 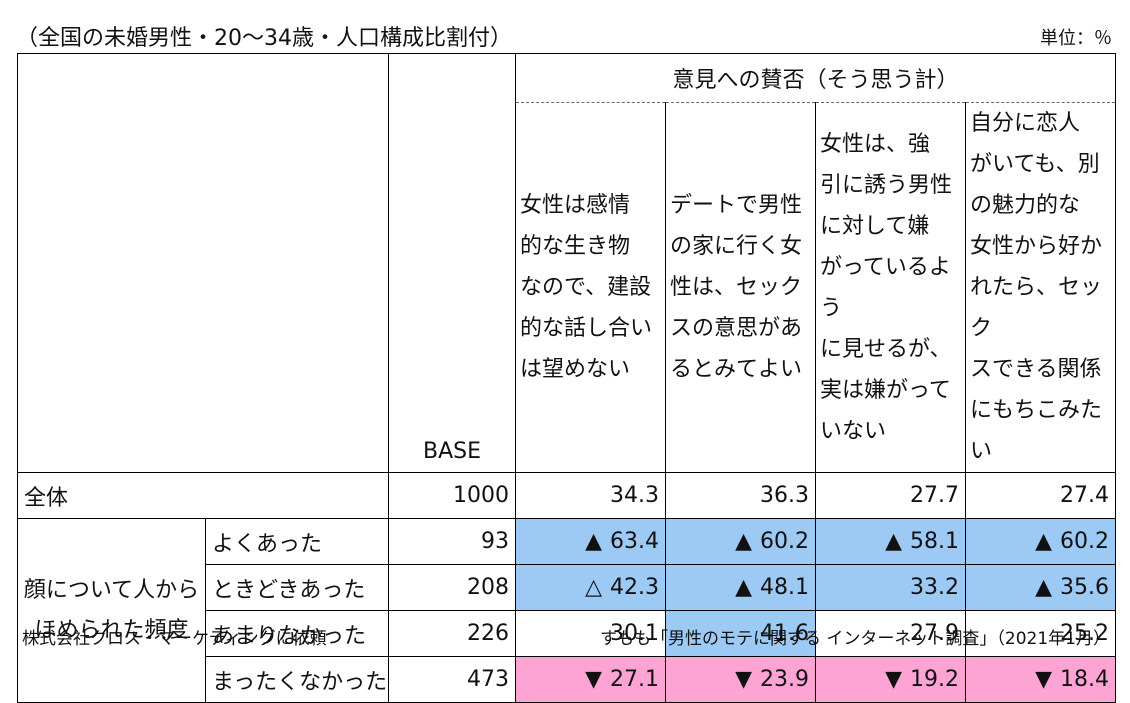 I want to click on value-text: 58.1, so click(x=934, y=541).